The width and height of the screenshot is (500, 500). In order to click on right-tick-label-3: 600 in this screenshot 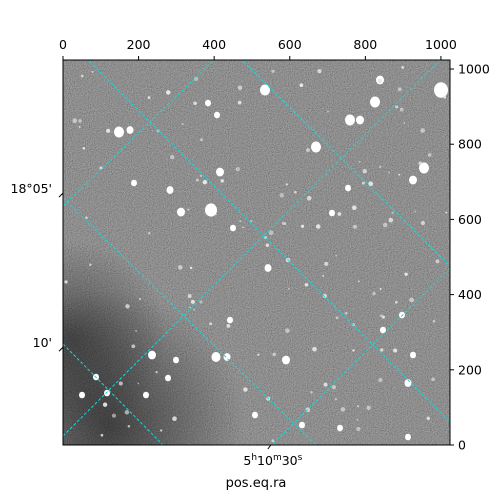, I will do `click(470, 219)`.